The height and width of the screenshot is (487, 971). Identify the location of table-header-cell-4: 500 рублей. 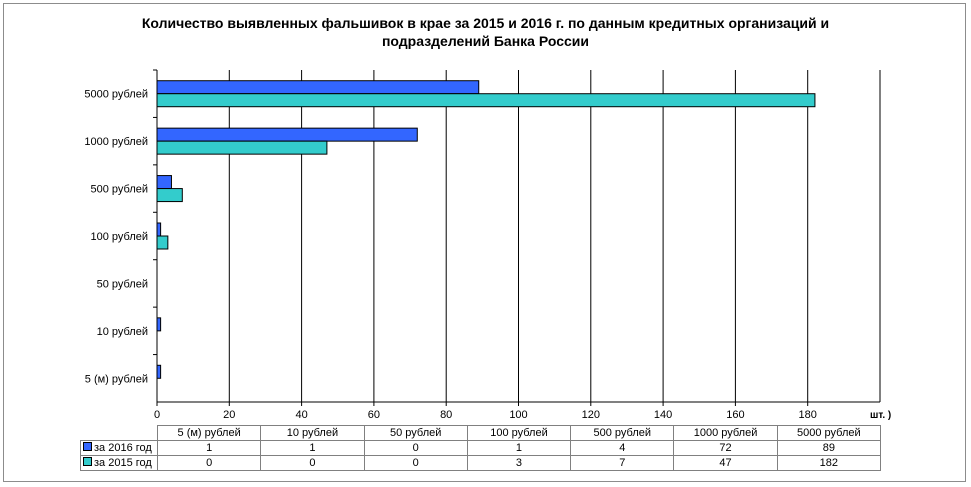
(622, 433).